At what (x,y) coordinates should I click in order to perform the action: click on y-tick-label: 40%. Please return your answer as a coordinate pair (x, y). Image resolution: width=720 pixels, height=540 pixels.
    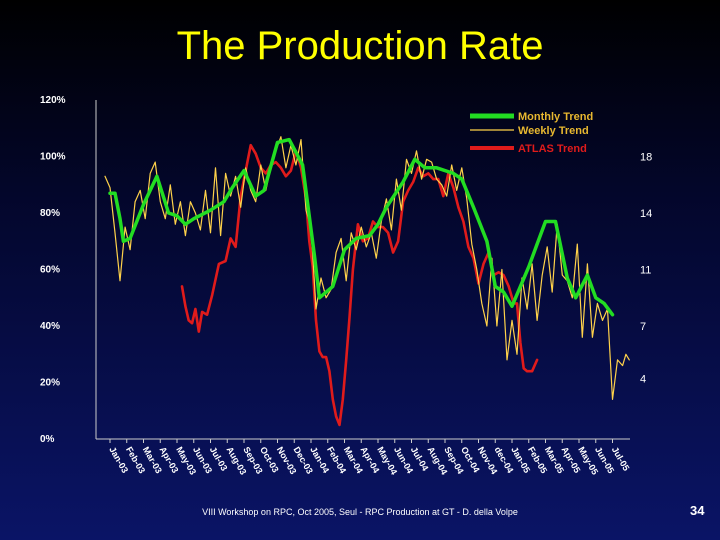
    Looking at the image, I should click on (50, 326).